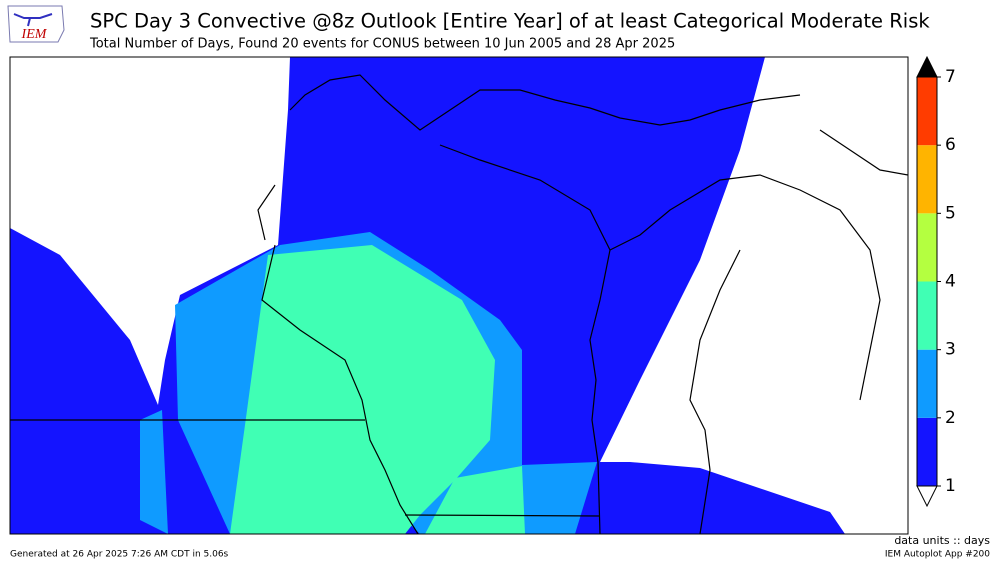 Image resolution: width=1000 pixels, height=563 pixels. Describe the element at coordinates (927, 496) in the screenshot. I see `under-triangle` at that location.